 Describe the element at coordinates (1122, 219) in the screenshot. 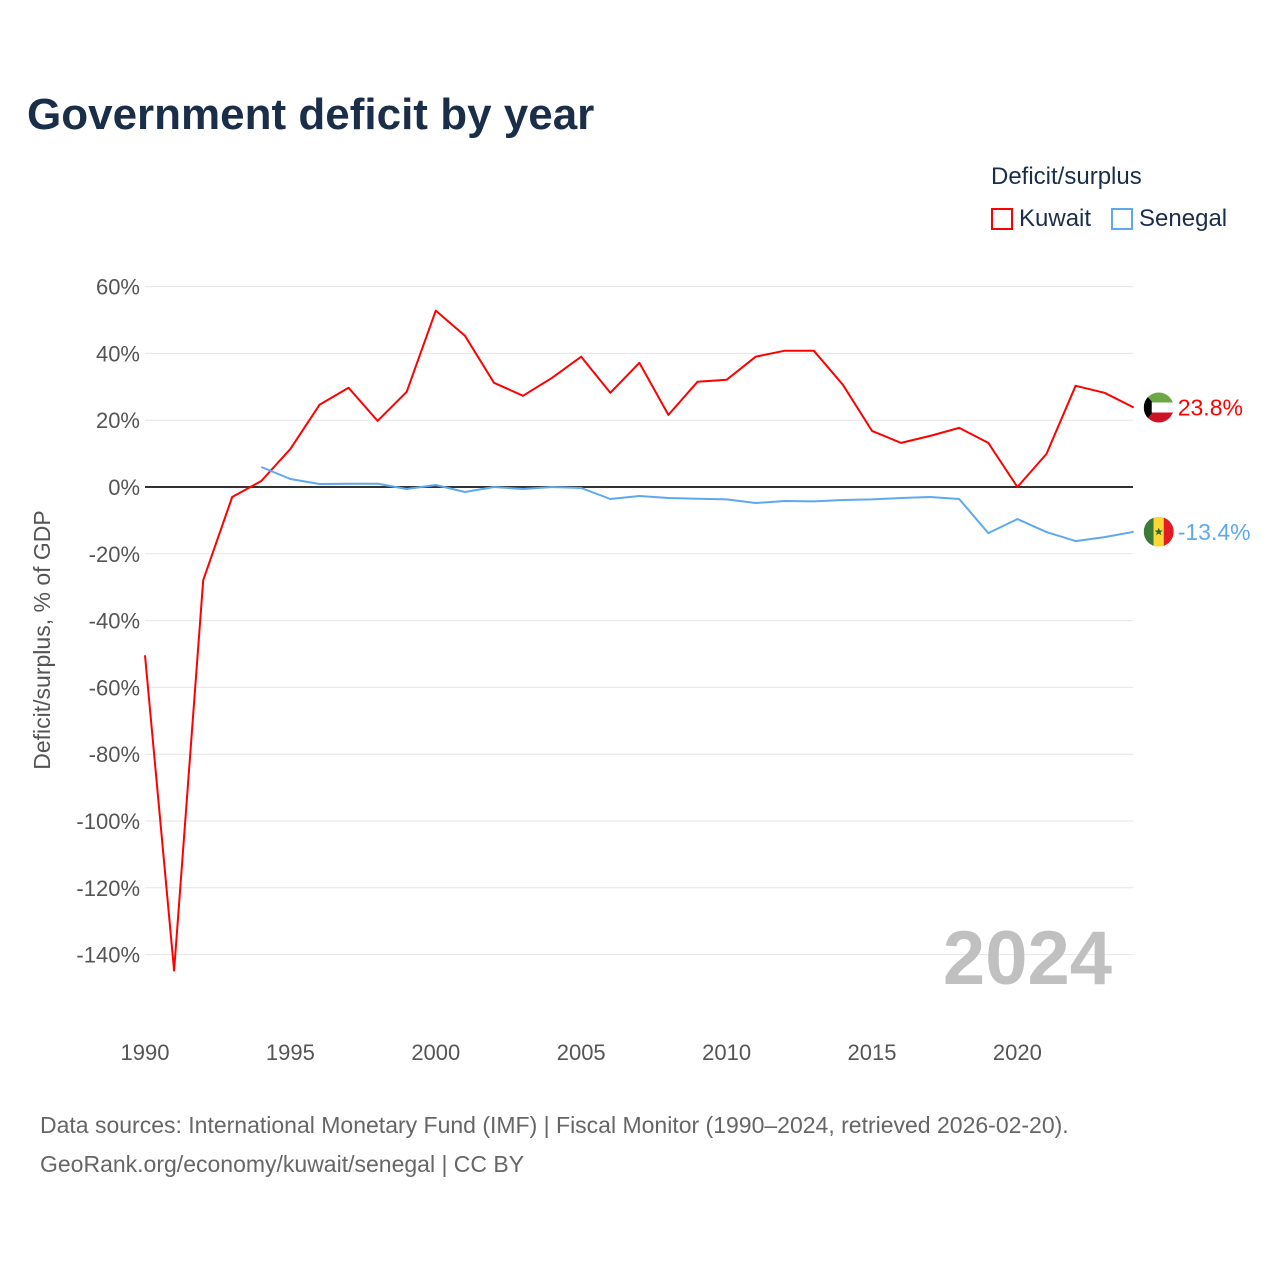

I see `legend-swatch-senegal` at that location.